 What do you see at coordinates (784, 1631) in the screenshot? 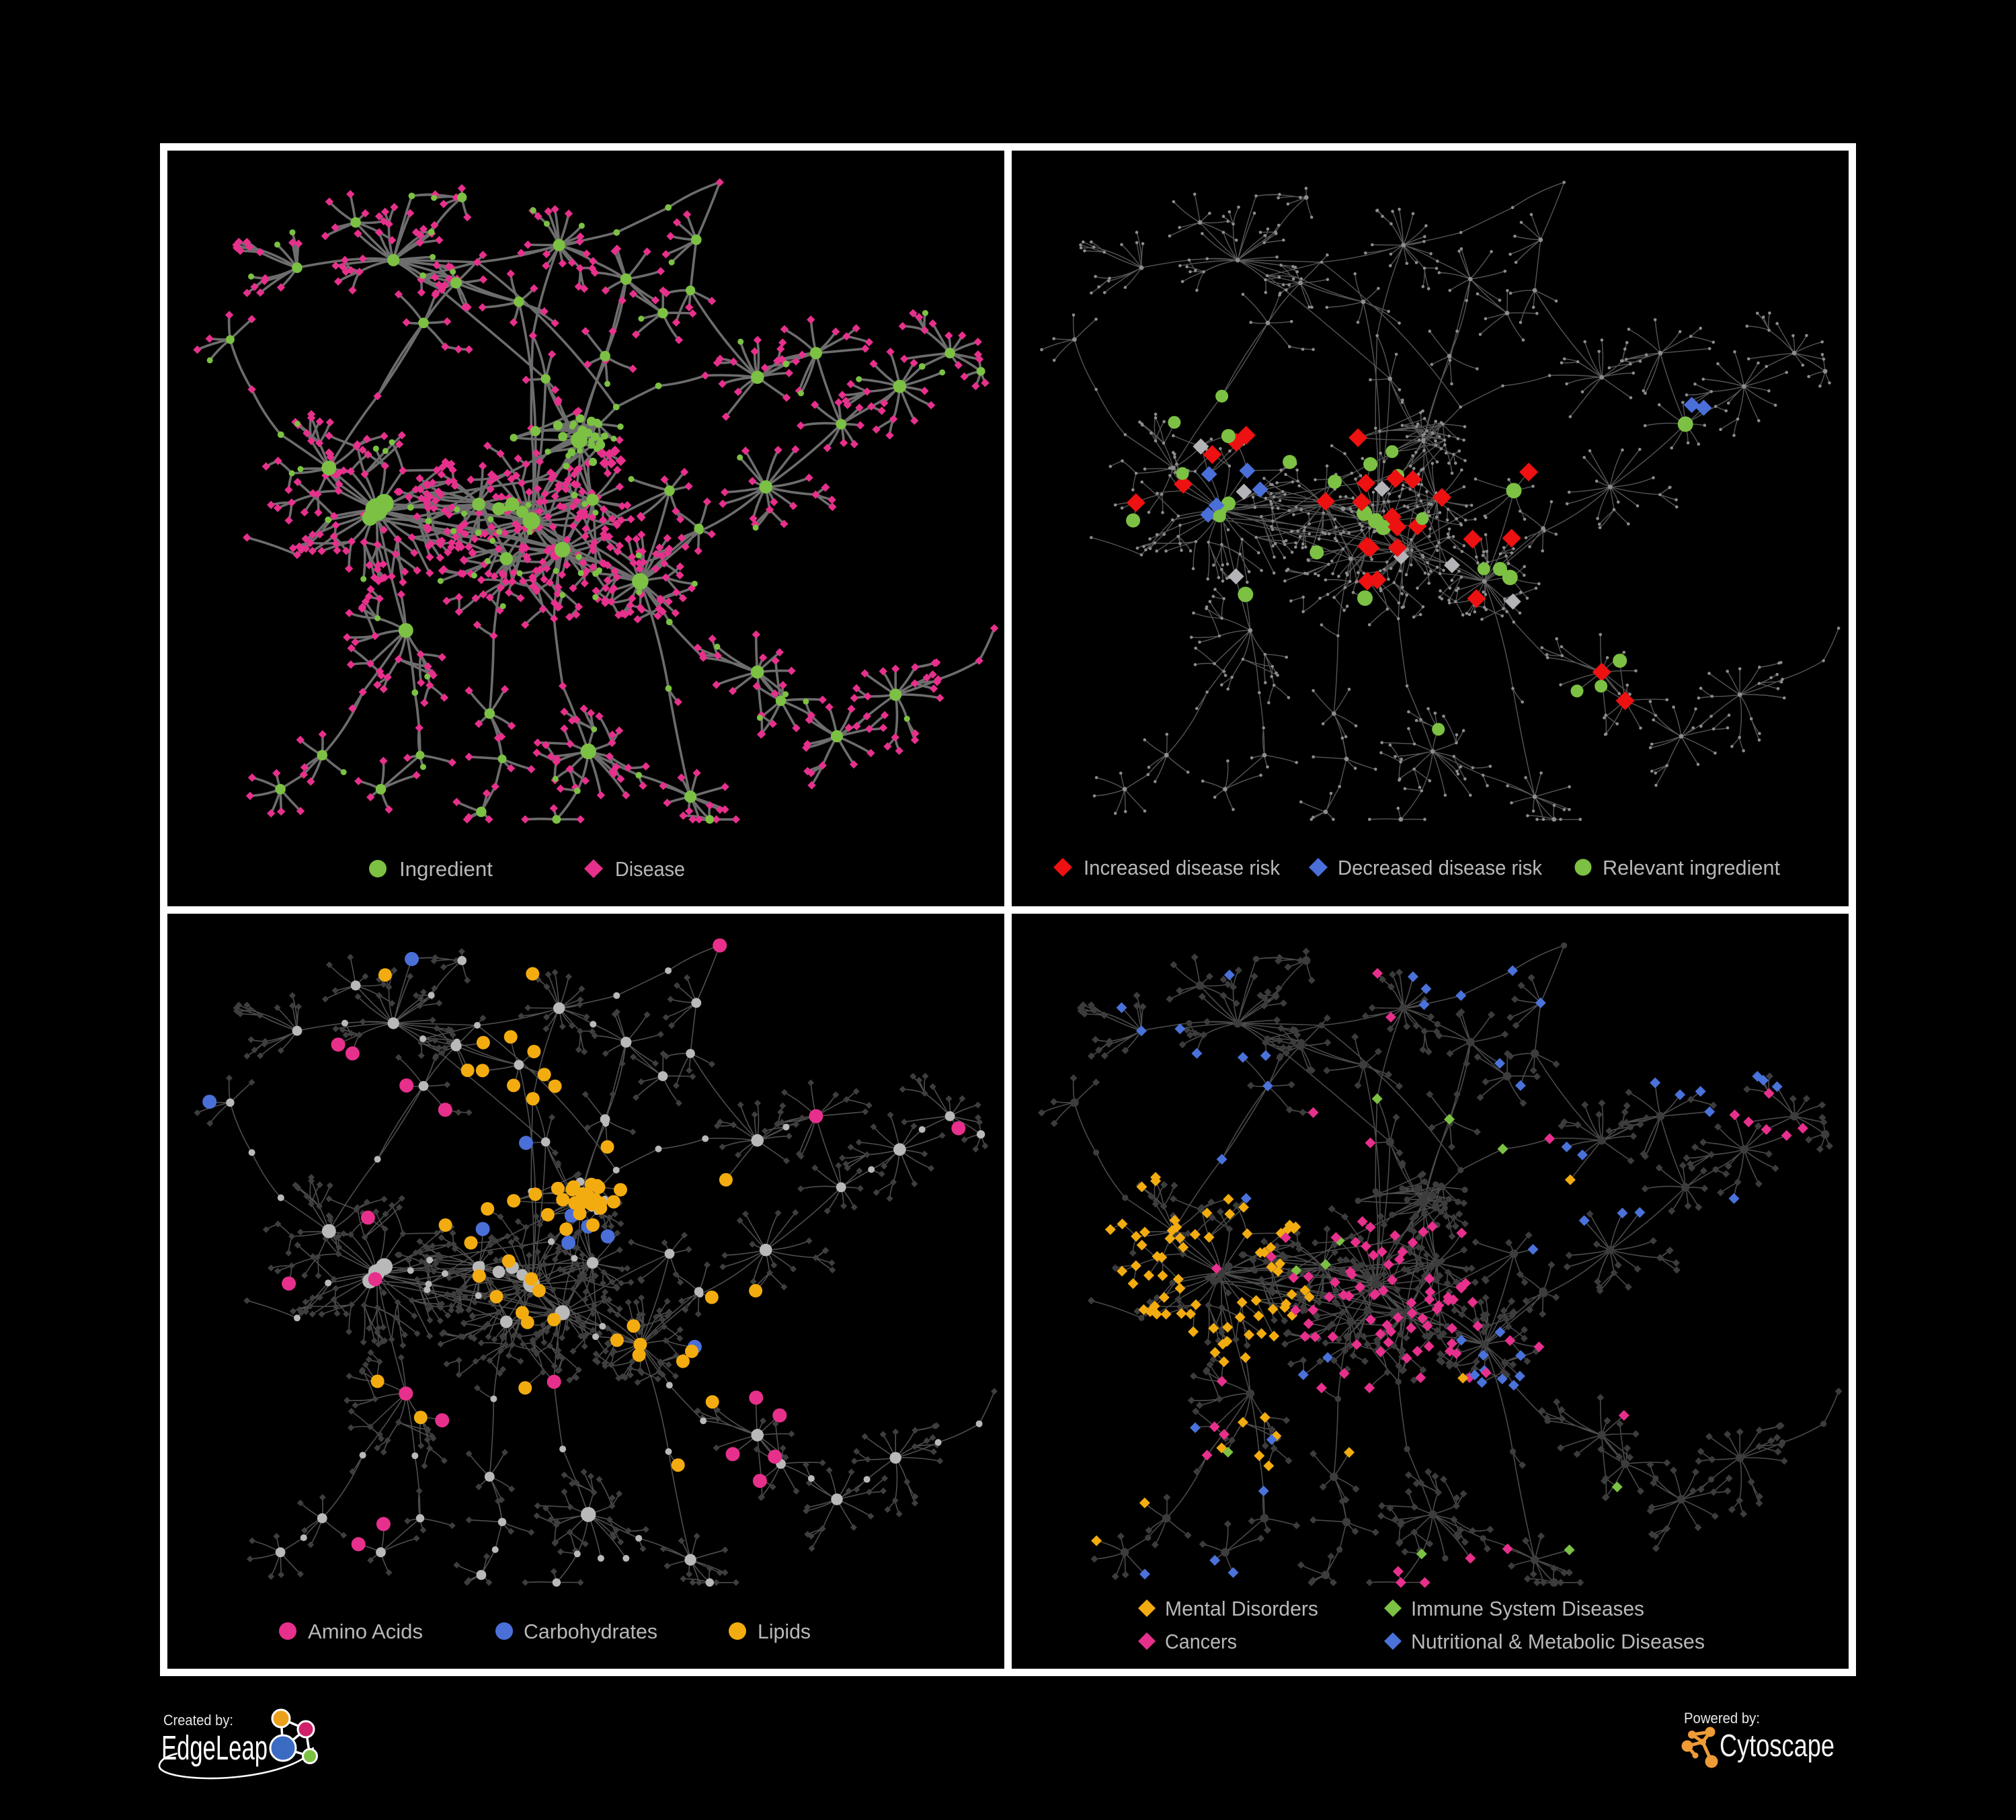
I see `svg-text: Lipids` at bounding box center [784, 1631].